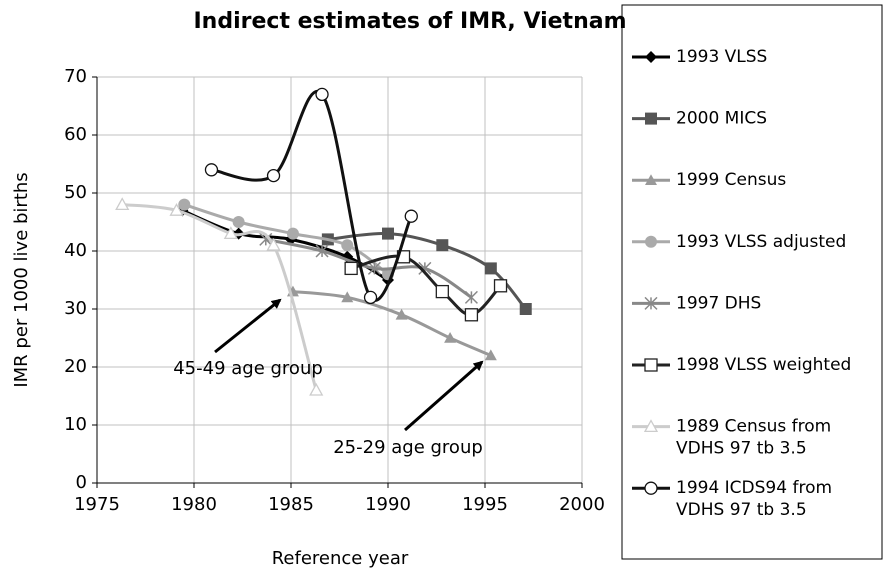 The width and height of the screenshot is (886, 580). What do you see at coordinates (75, 424) in the screenshot?
I see `y-tick-label: 10` at bounding box center [75, 424].